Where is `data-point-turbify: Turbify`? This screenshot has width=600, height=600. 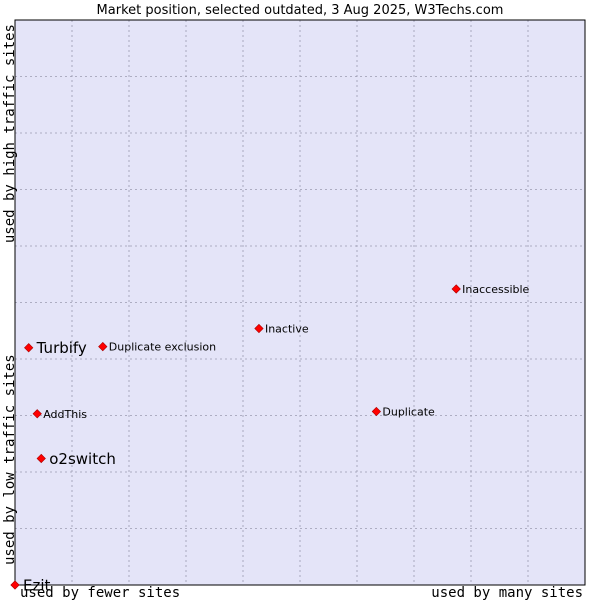 data-point-turbify: Turbify is located at coordinates (55, 348).